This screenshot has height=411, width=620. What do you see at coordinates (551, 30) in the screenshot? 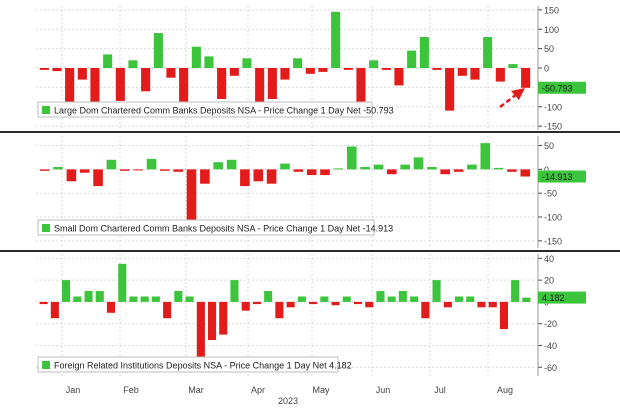
I see `y-tick-label: 100` at bounding box center [551, 30].